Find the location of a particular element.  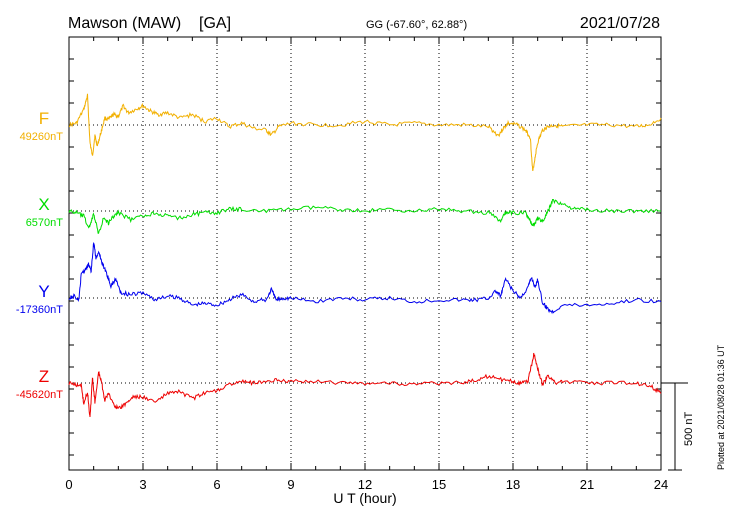

geographic-coordinates: GG (-67.60°, 62.88°) is located at coordinates (416, 25).